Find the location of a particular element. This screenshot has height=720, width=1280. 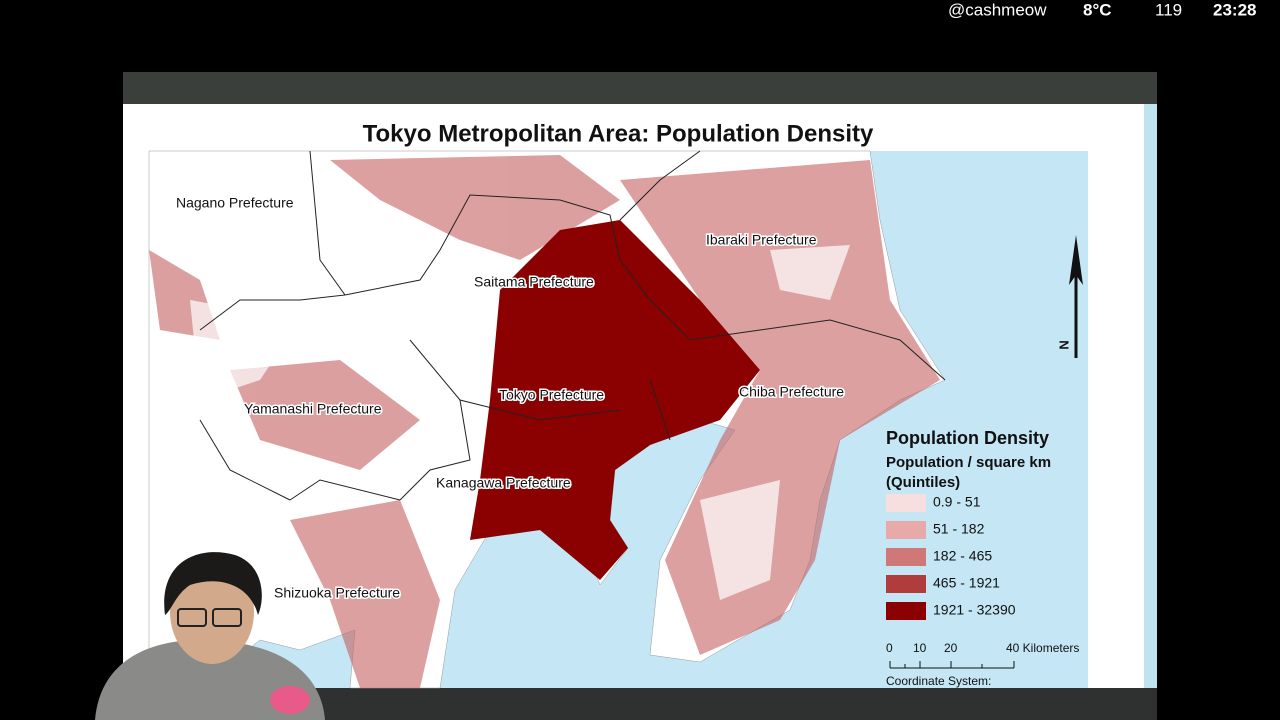

held-object is located at coordinates (290, 700).